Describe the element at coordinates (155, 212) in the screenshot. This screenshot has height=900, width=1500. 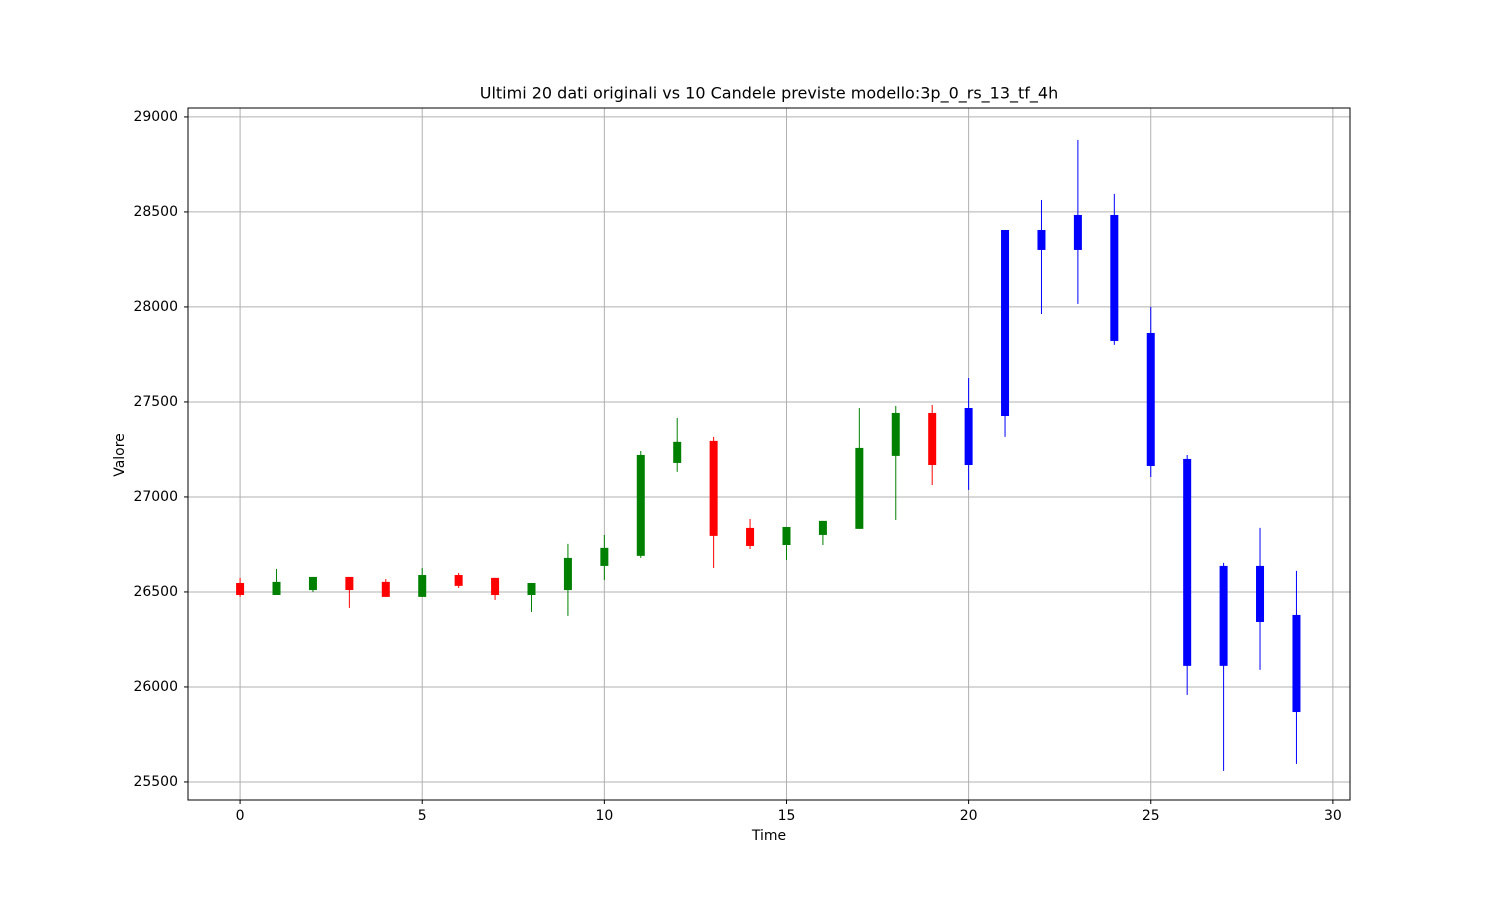
I see `y-tick-label: 28500` at that location.